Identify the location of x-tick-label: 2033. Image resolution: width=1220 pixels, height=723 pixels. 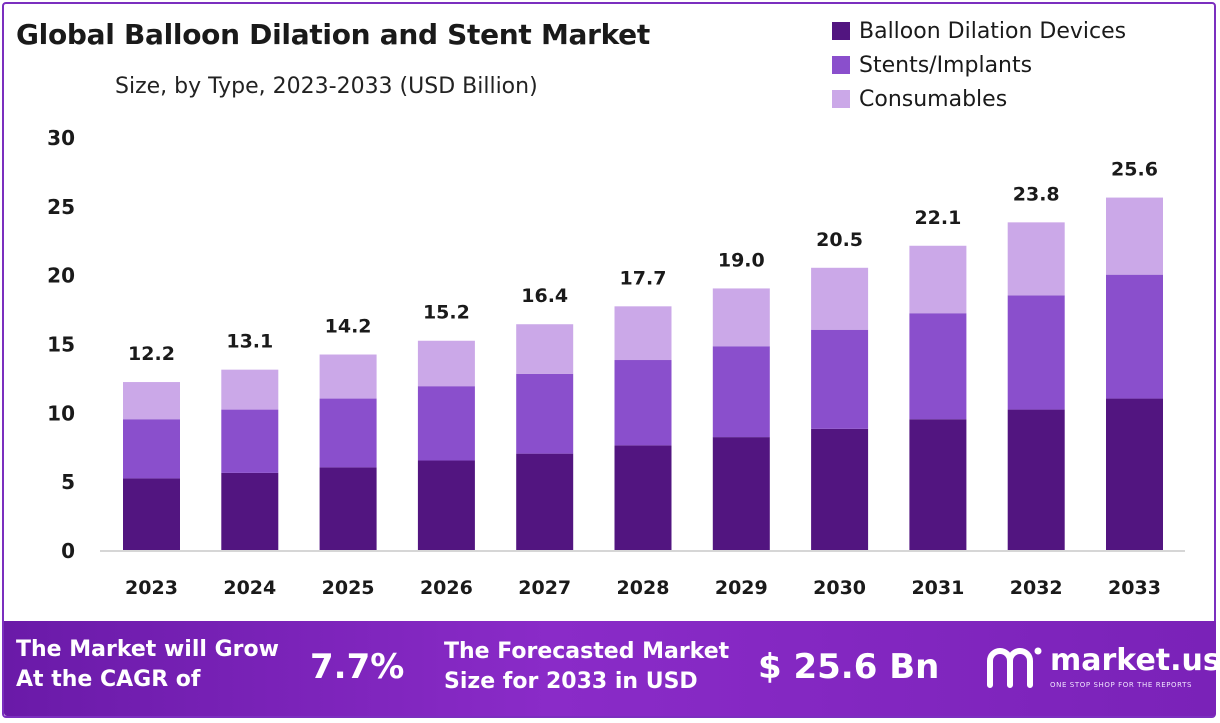
(1134, 588).